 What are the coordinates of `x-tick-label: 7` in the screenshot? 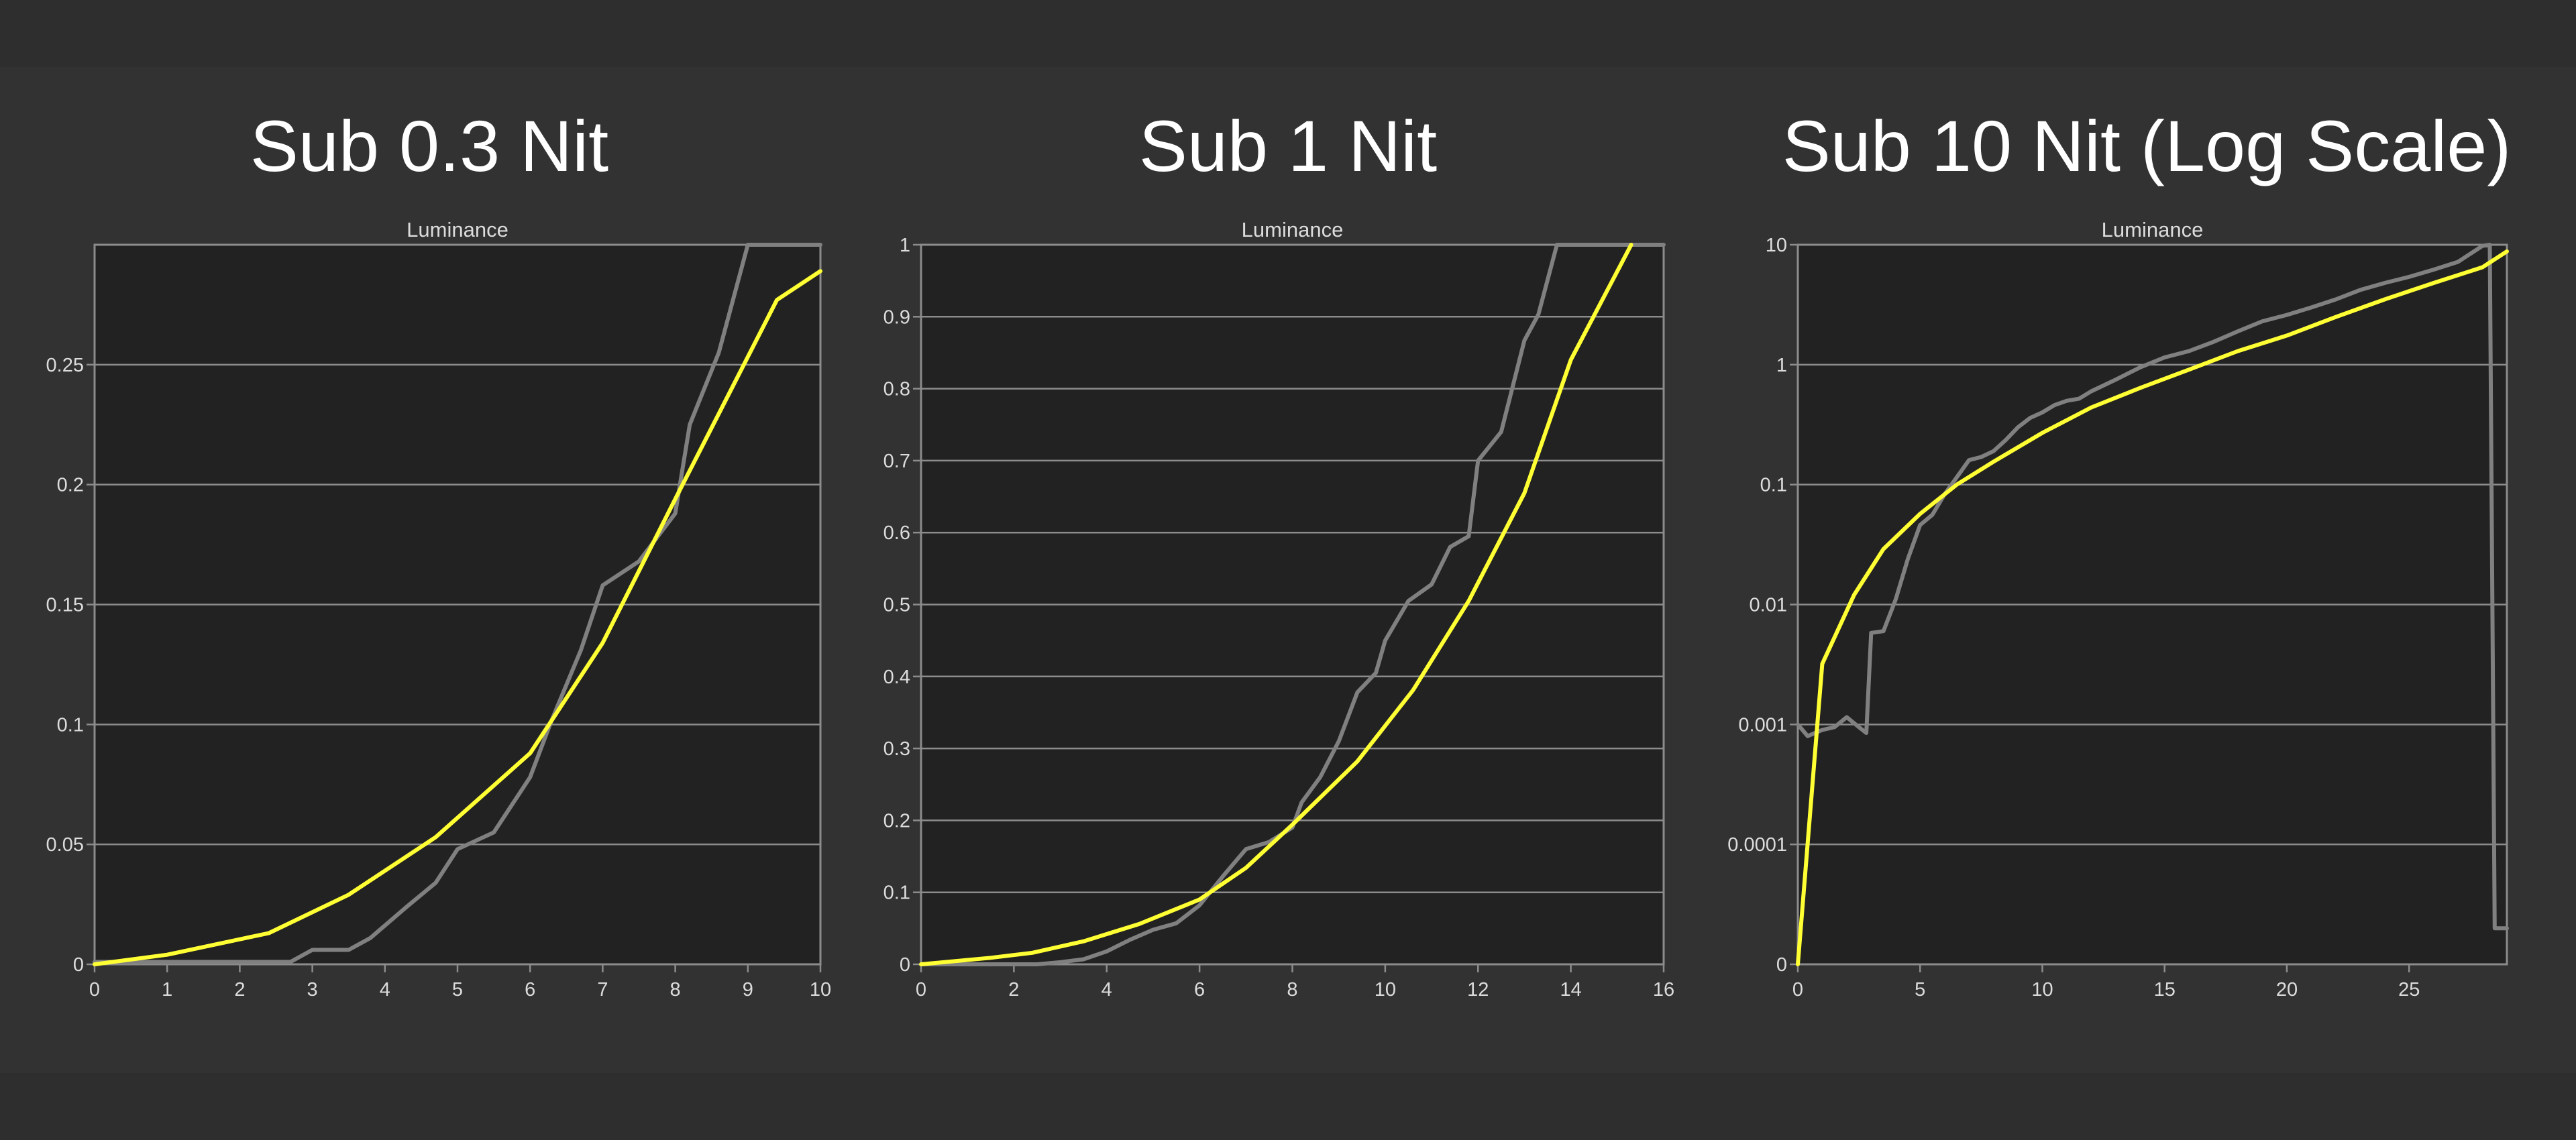 It's located at (602, 990).